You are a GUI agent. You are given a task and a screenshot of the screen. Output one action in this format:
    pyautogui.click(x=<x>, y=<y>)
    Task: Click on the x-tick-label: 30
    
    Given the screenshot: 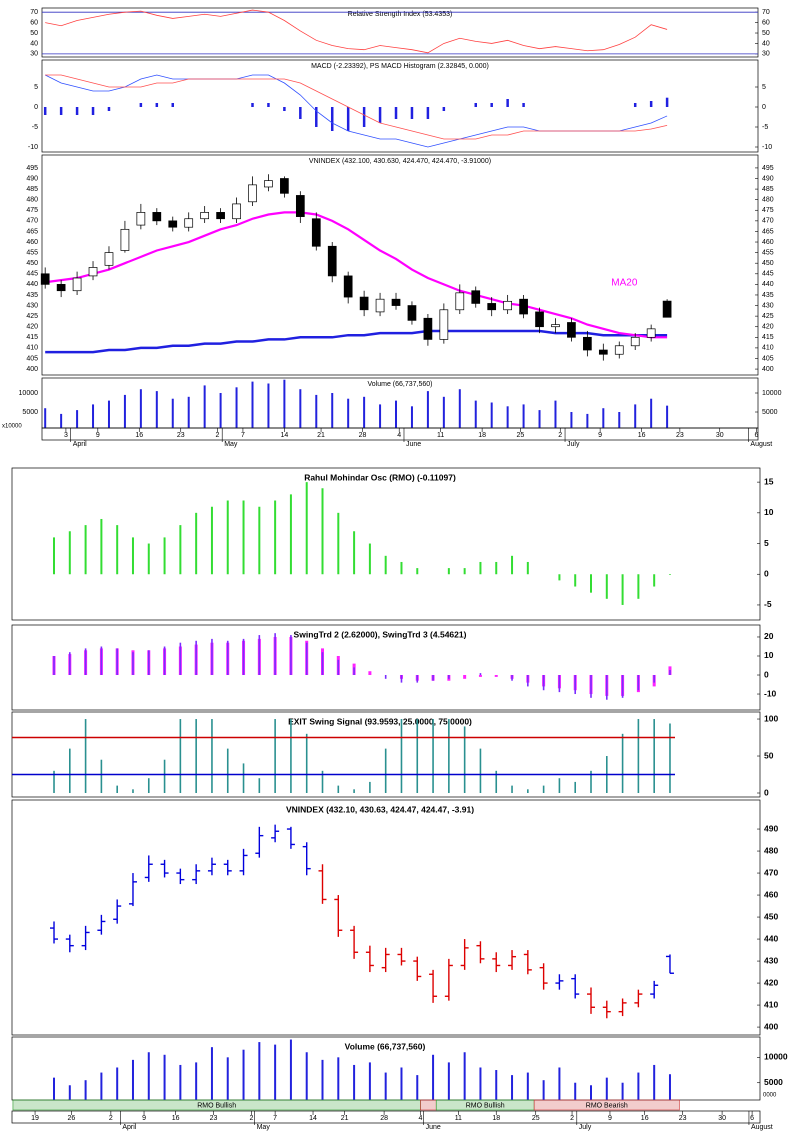 What is the action you would take?
    pyautogui.click(x=722, y=1118)
    